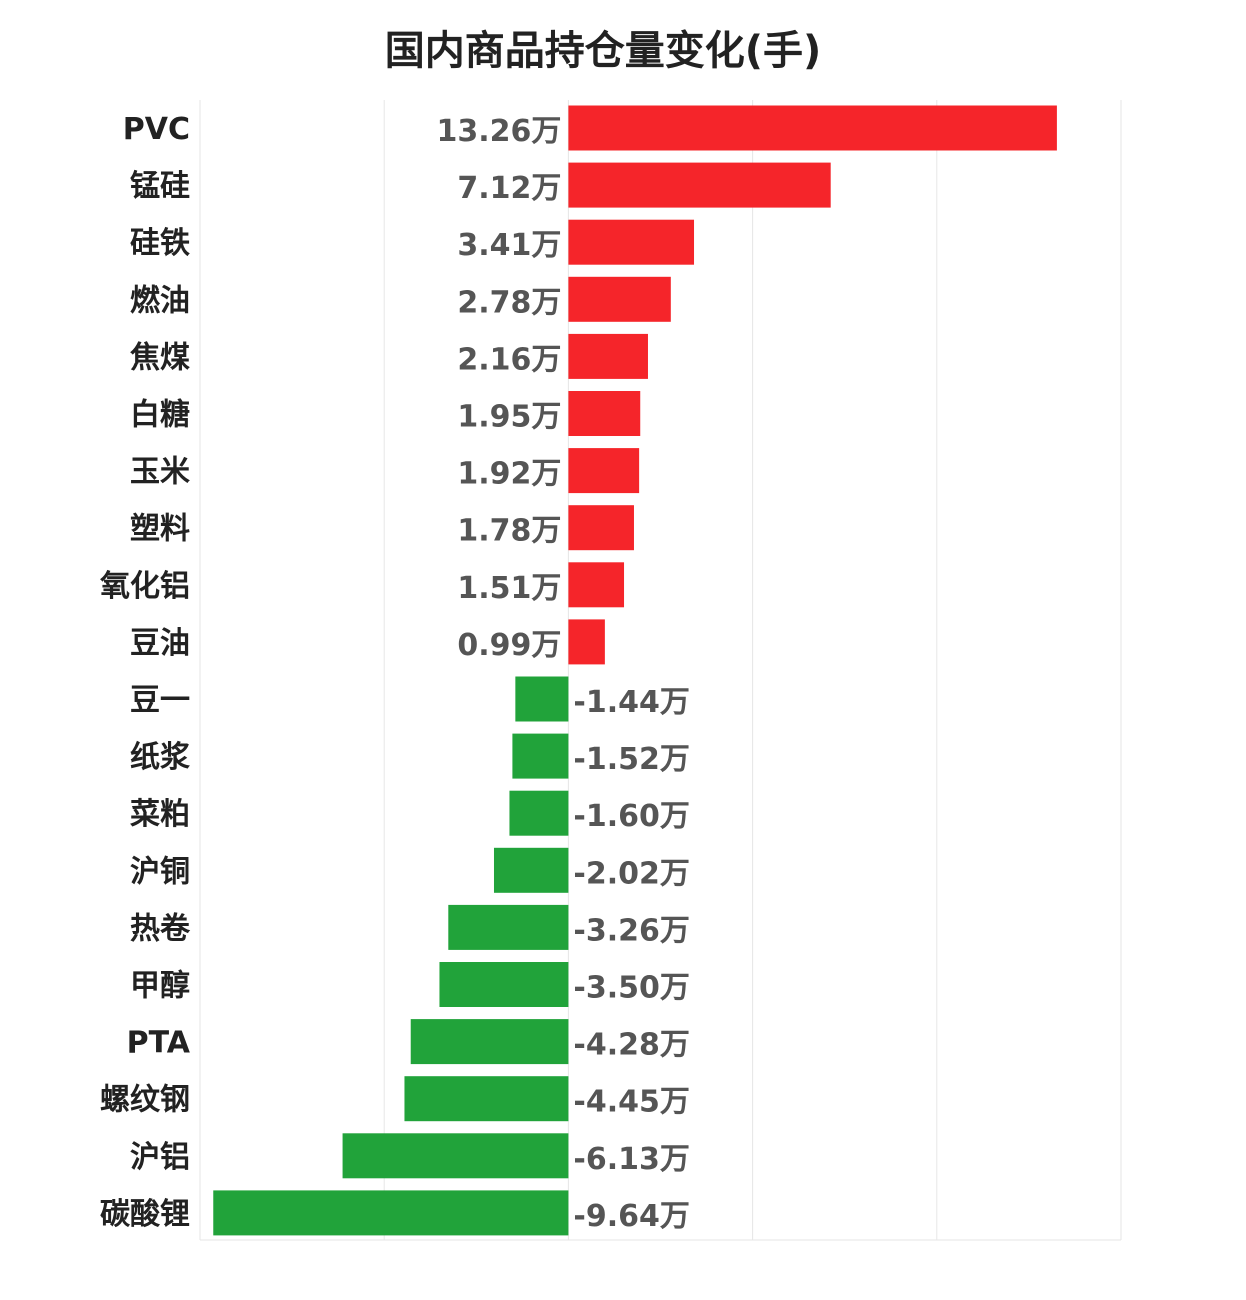 This screenshot has height=1300, width=1246. What do you see at coordinates (160, 757) in the screenshot?
I see `category-label: 纸浆` at bounding box center [160, 757].